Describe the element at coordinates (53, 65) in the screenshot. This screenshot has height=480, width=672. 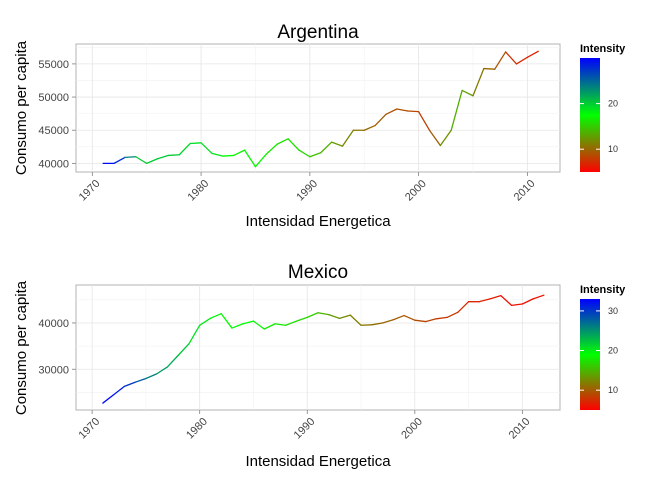
I see `y-tick-label: 55000` at that location.